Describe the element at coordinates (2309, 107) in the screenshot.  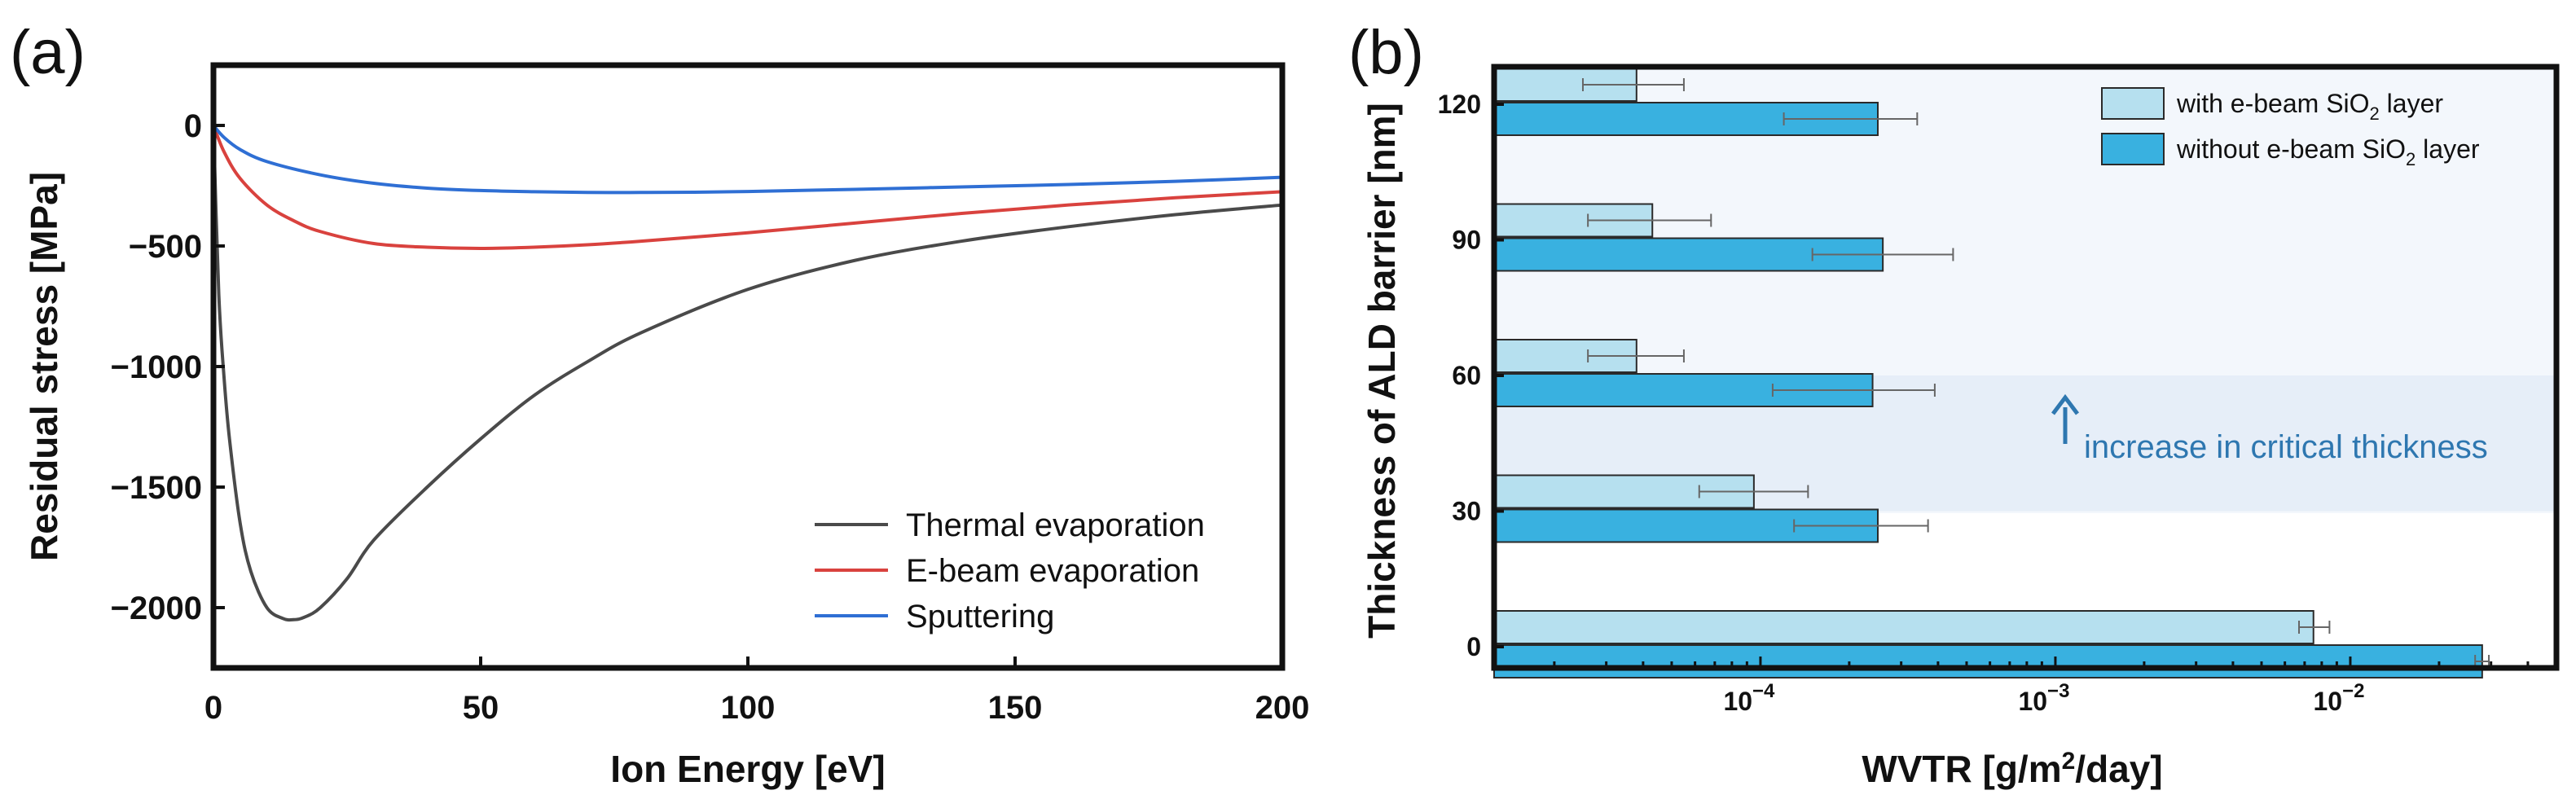
I see `legend-entry-0: with e-beam SiO2 layer` at that location.